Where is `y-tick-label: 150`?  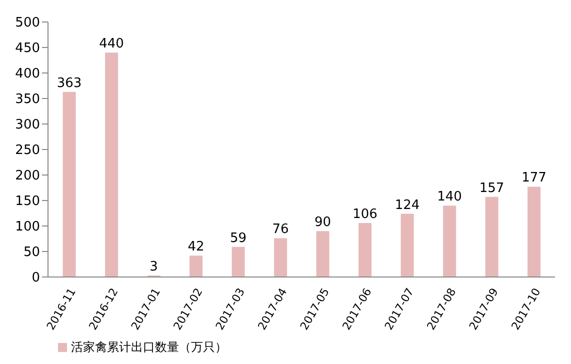 y-tick-label: 150 is located at coordinates (27, 202).